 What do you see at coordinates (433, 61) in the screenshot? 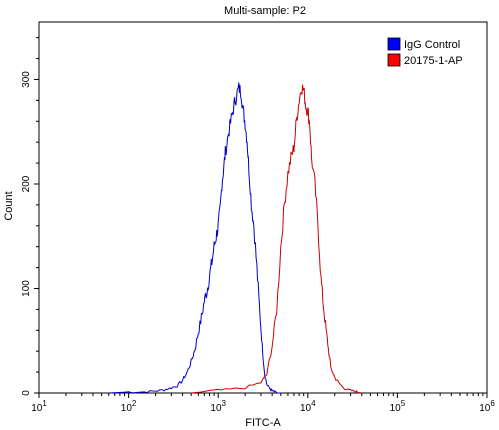
I see `legend-label-2: 20175-1-AP` at bounding box center [433, 61].